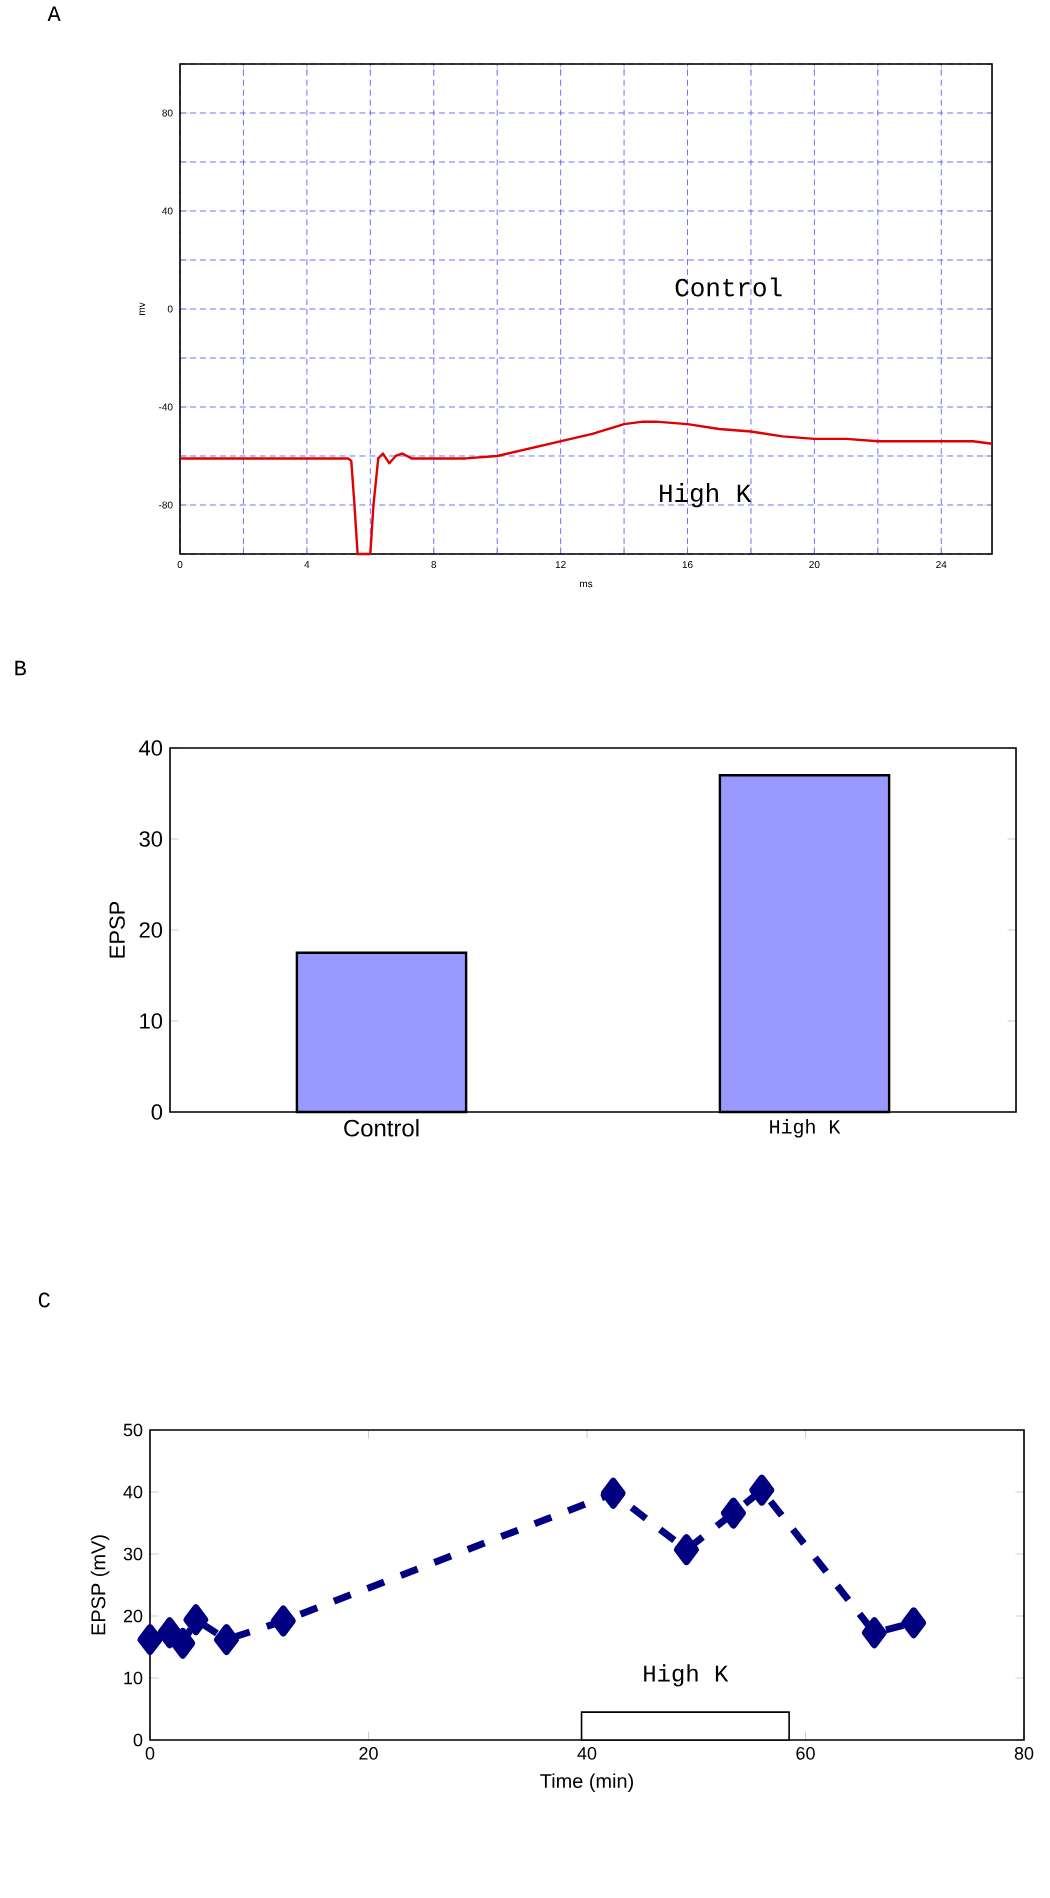  I want to click on y-axis-title: EPSP (mV), so click(100, 1585).